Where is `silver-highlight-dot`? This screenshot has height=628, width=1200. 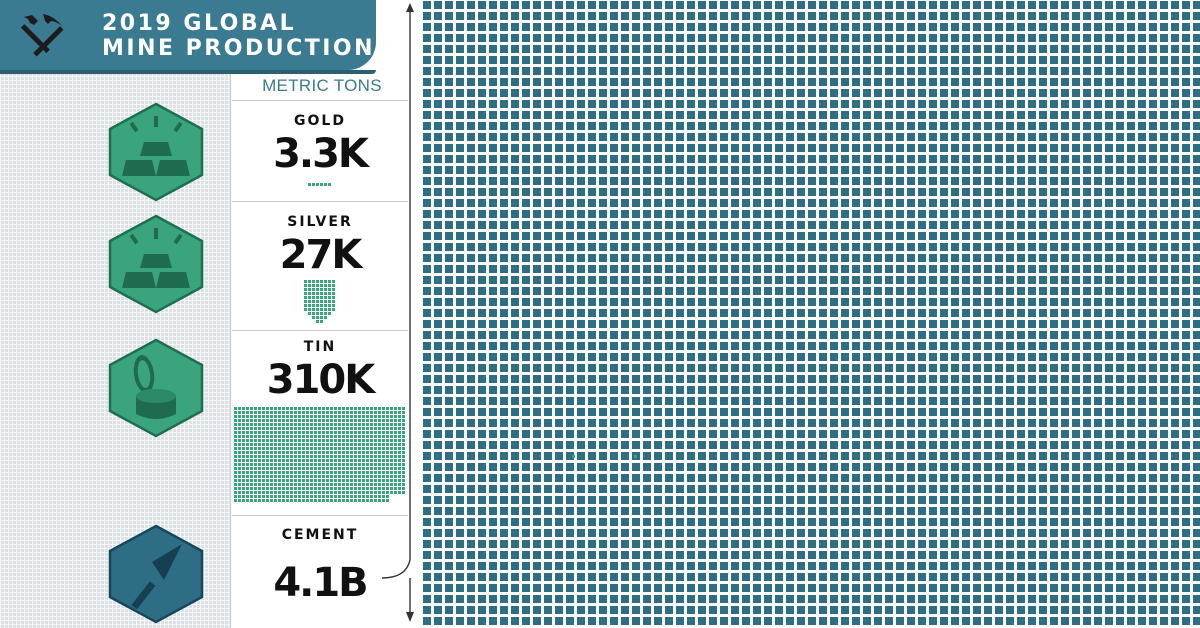
silver-highlight-dot is located at coordinates (635, 456).